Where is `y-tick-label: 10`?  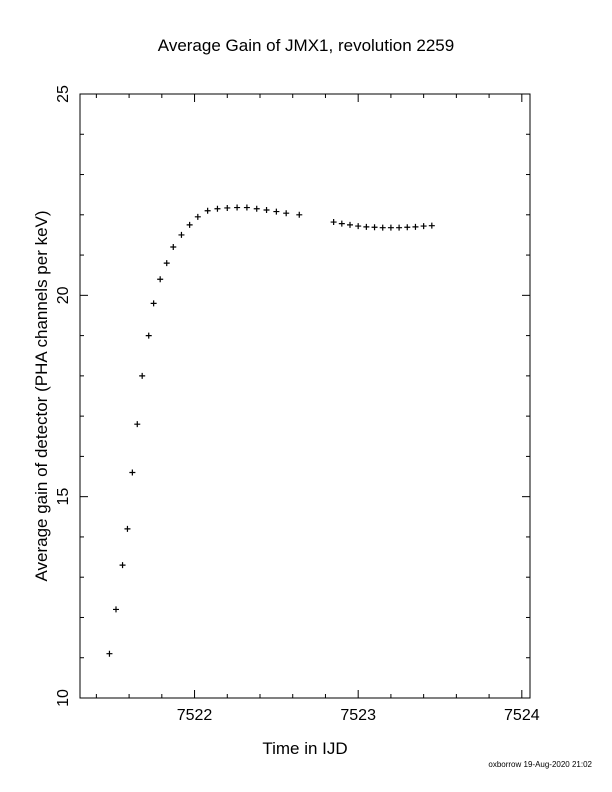
y-tick-label: 10 is located at coordinates (63, 698).